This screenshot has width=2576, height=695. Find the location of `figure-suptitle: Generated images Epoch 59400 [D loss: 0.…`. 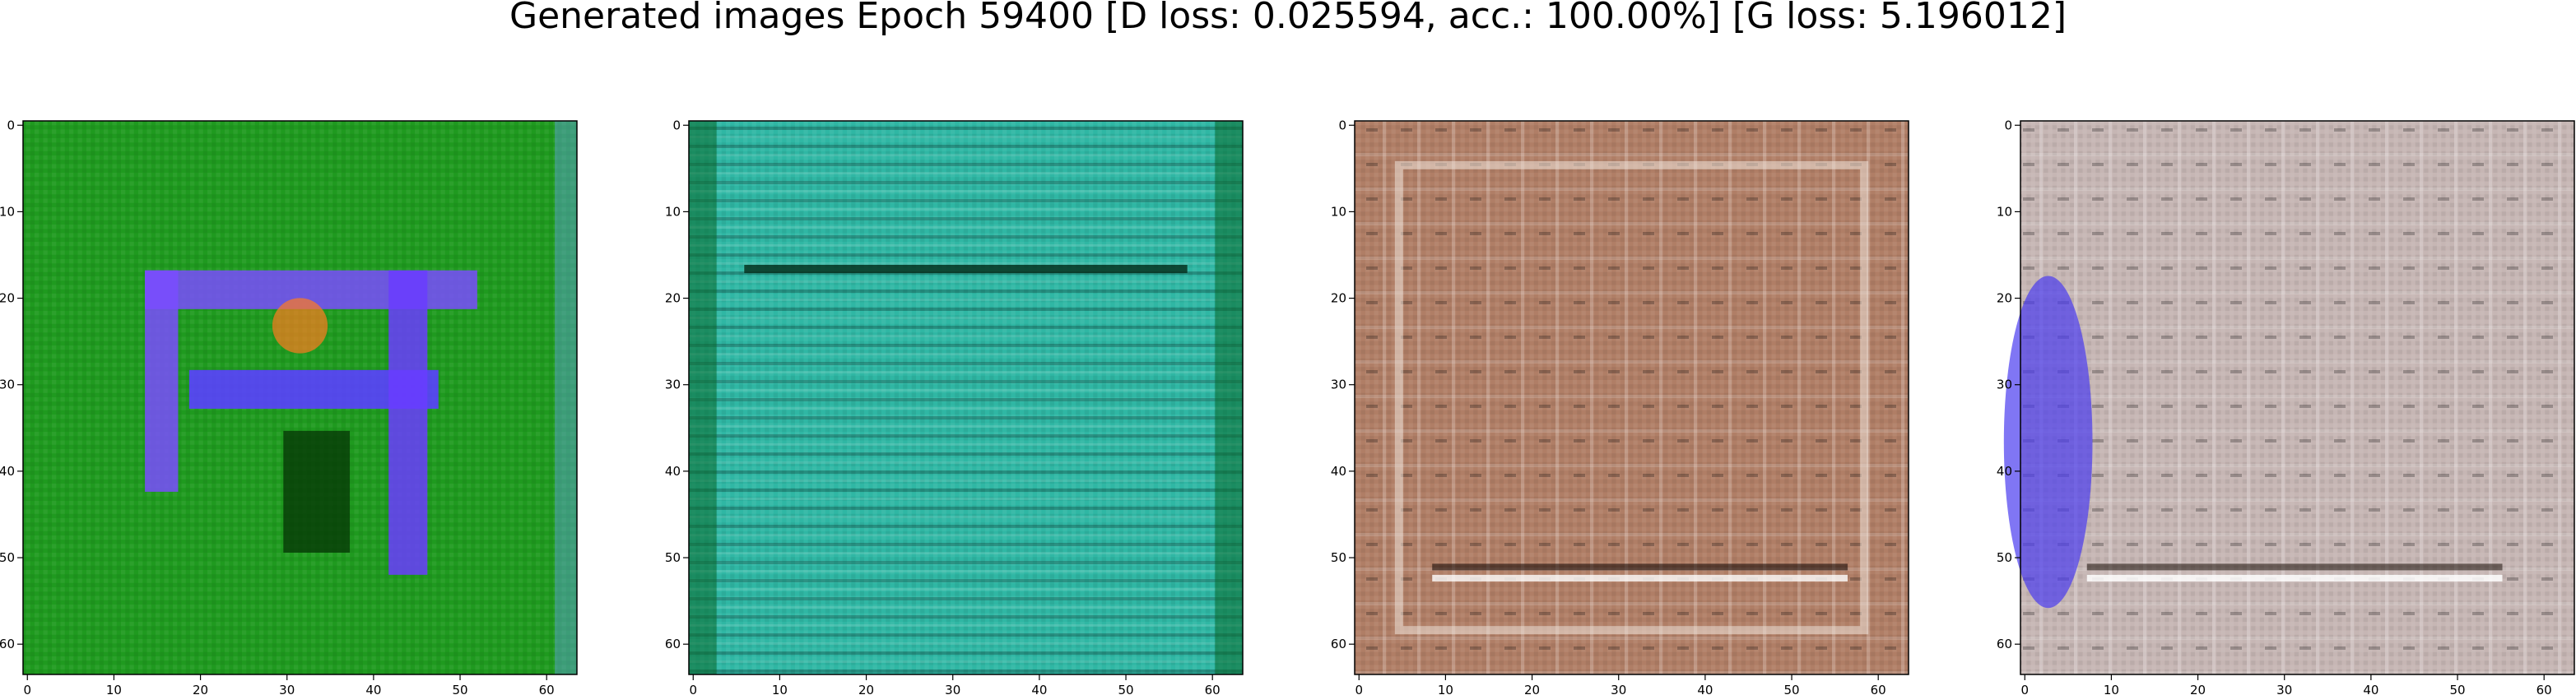

figure-suptitle: Generated images Epoch 59400 [D loss: 0.… is located at coordinates (1288, 18).